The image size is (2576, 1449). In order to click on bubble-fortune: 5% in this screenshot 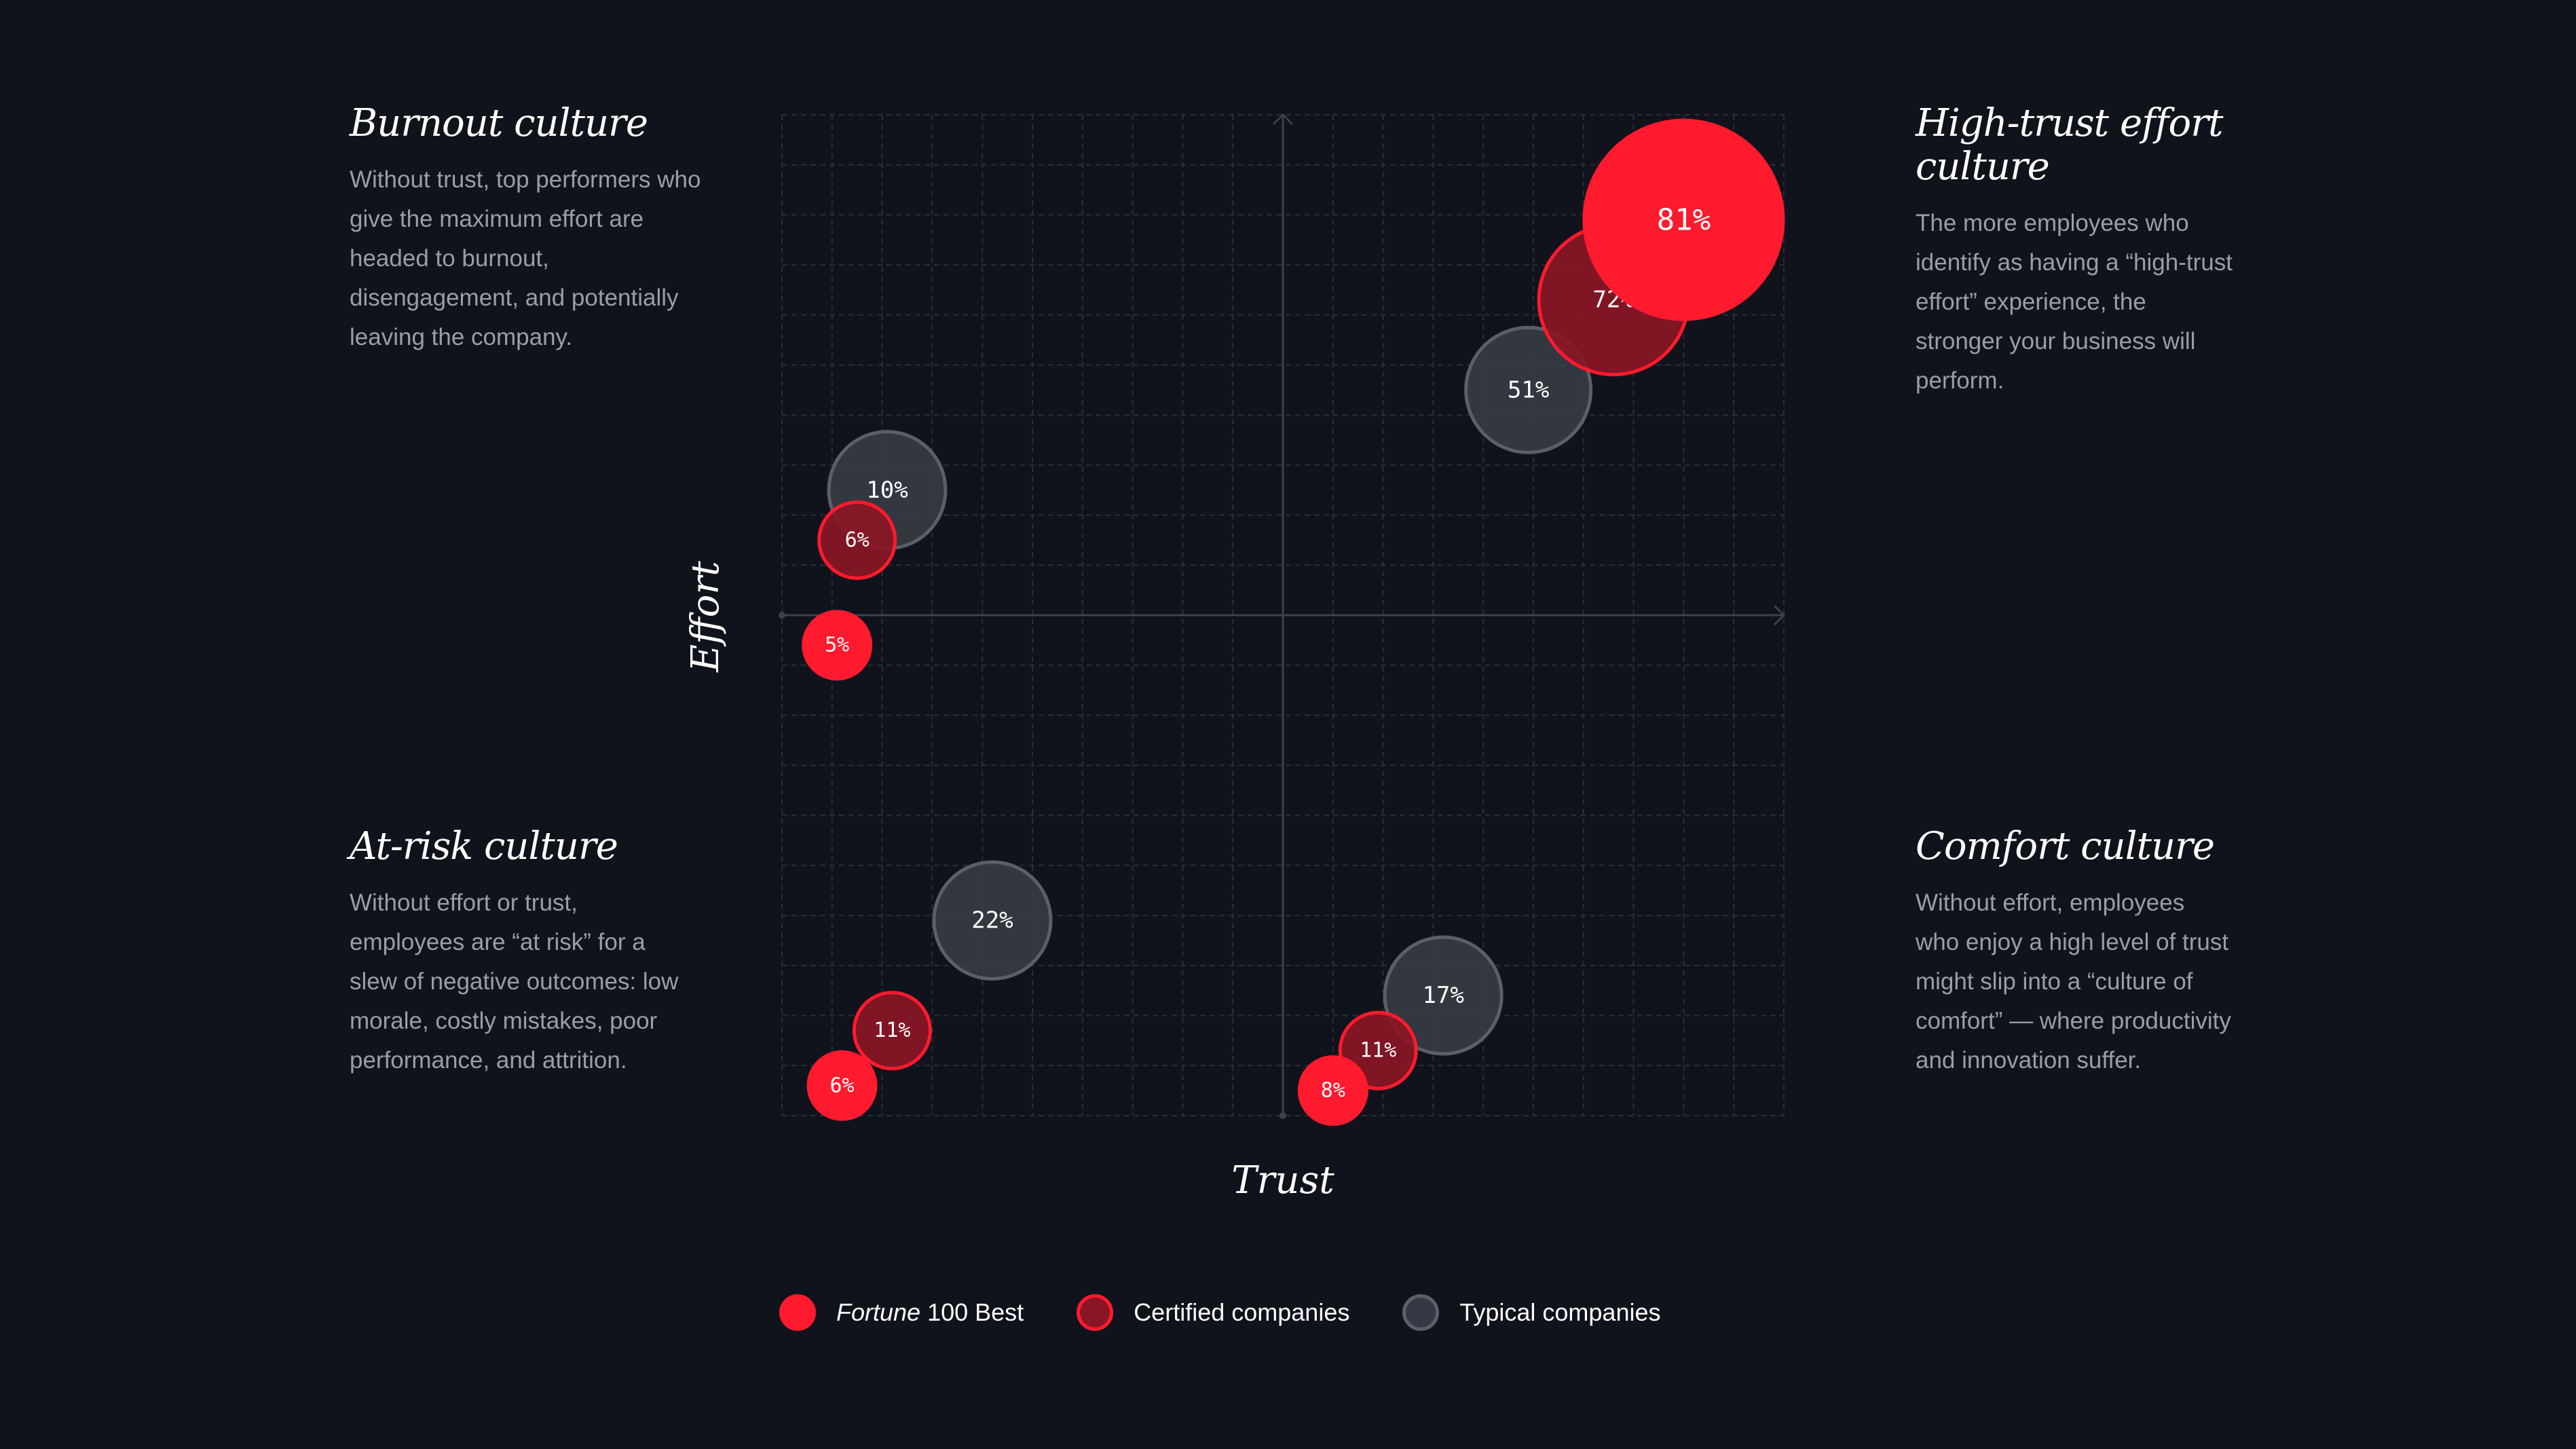, I will do `click(838, 645)`.